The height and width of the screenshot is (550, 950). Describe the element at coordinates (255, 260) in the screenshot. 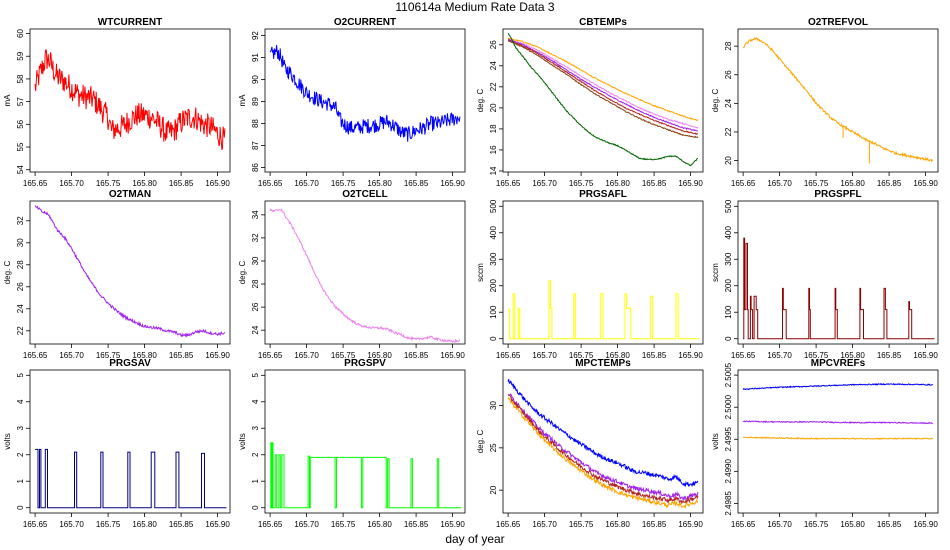

I see `y-tick-label: 30` at that location.